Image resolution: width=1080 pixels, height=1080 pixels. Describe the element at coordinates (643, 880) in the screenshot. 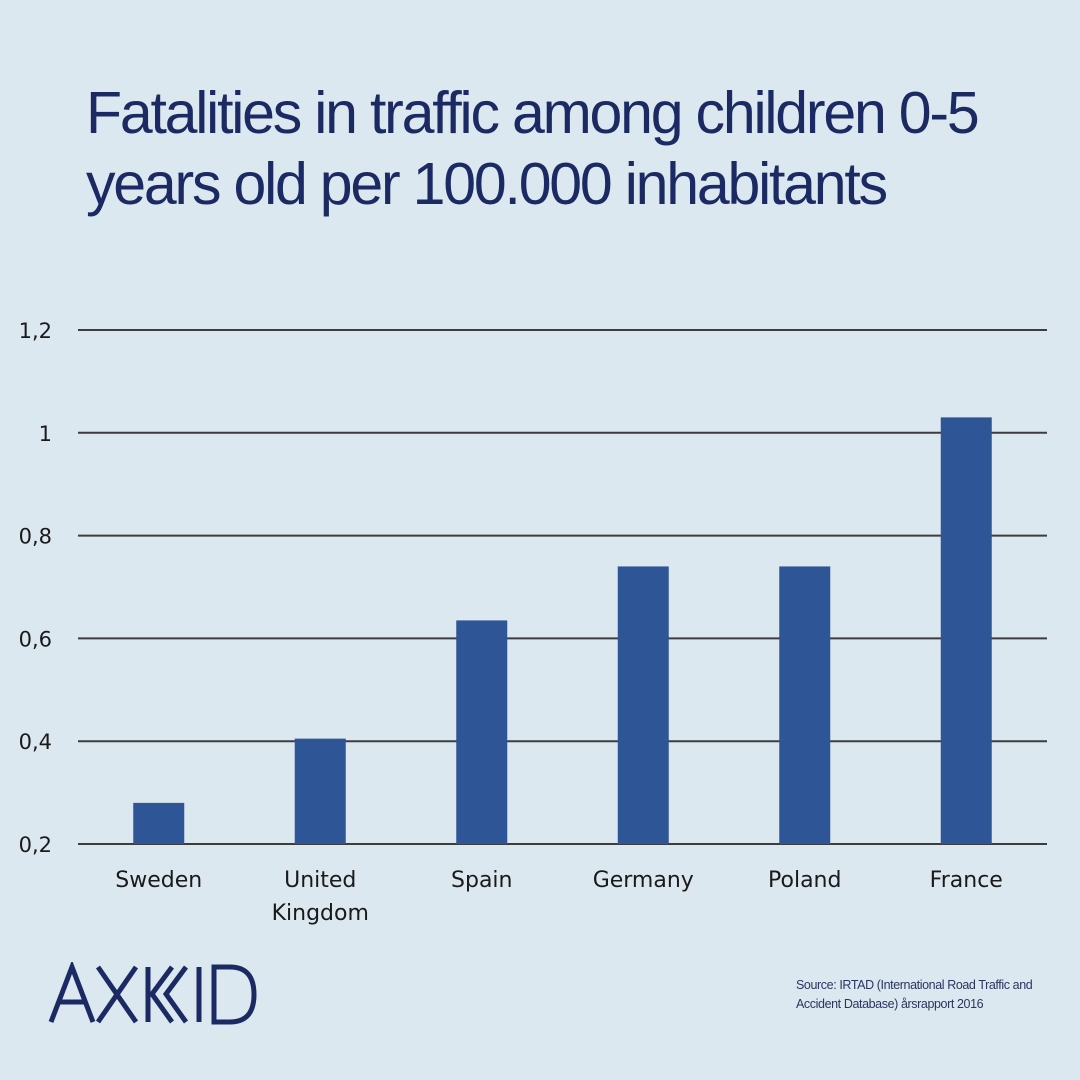

I see `x-category-label: Germany` at that location.